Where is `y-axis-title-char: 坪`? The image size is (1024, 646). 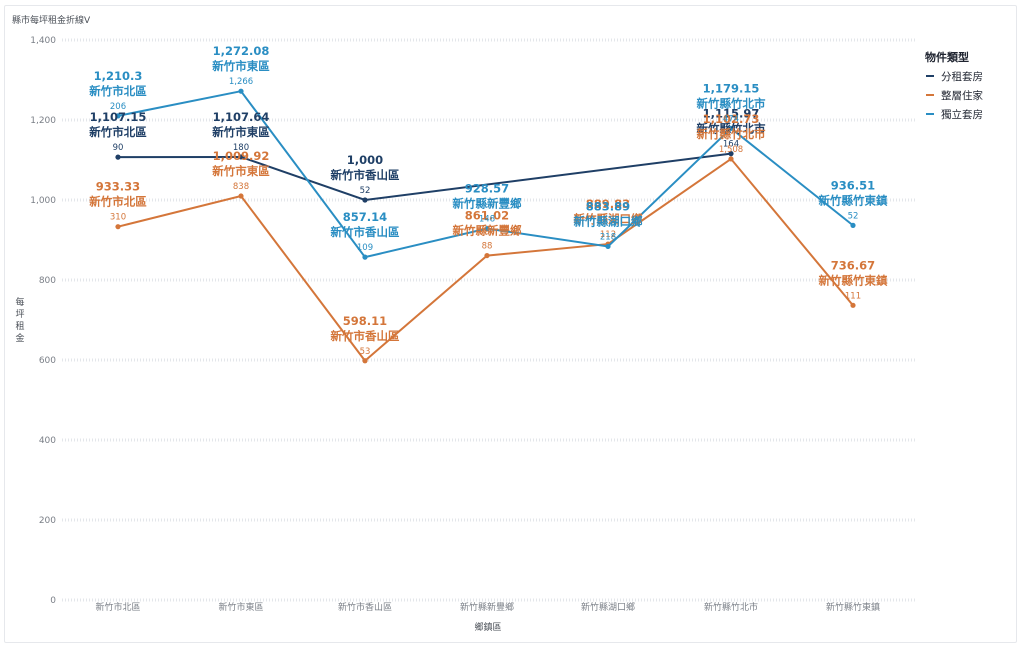 y-axis-title-char: 坪 is located at coordinates (19, 314).